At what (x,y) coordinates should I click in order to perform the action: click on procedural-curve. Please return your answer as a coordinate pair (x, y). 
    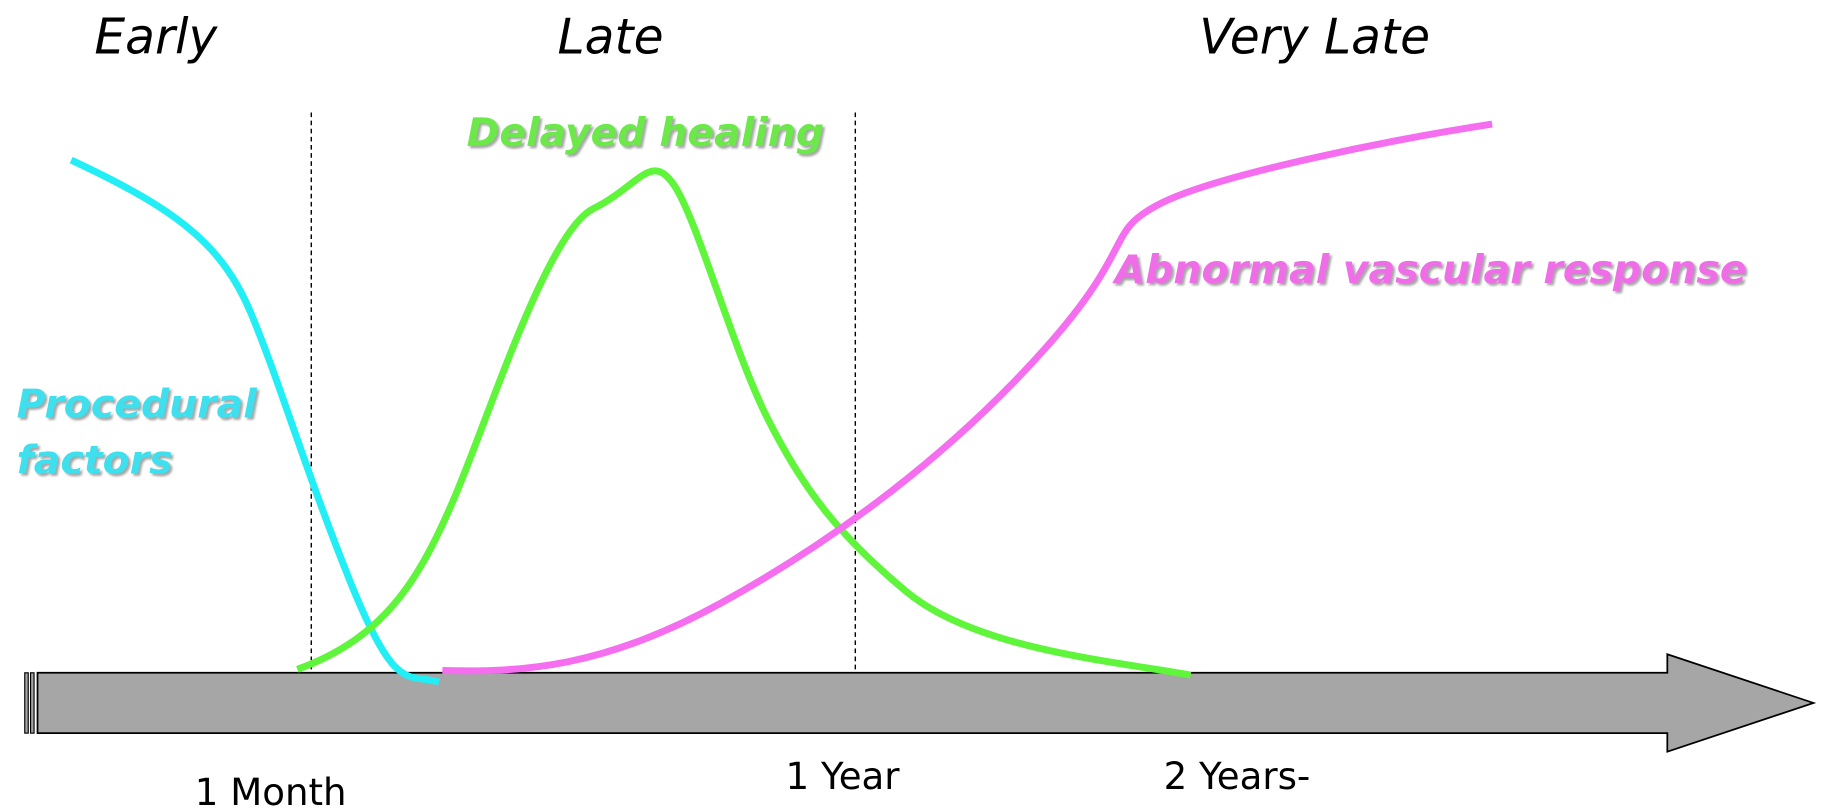
    Looking at the image, I should click on (254, 421).